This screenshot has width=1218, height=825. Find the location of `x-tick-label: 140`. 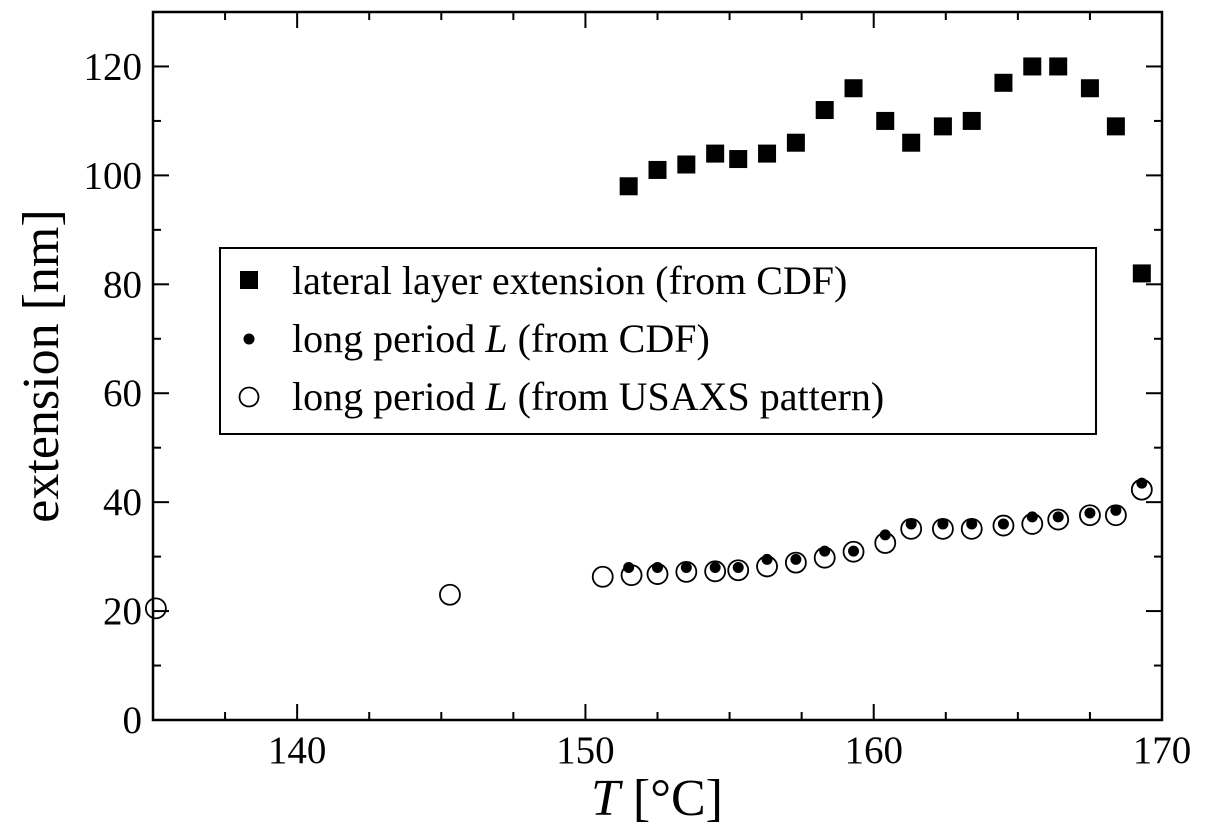

x-tick-label: 140 is located at coordinates (297, 750).